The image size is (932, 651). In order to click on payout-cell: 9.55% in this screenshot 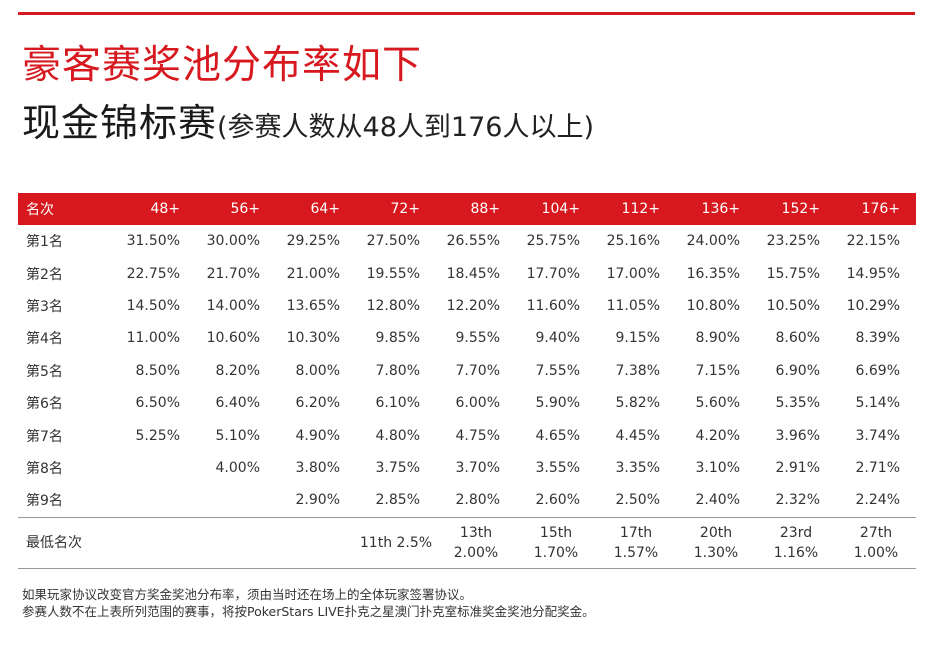, I will do `click(477, 338)`.